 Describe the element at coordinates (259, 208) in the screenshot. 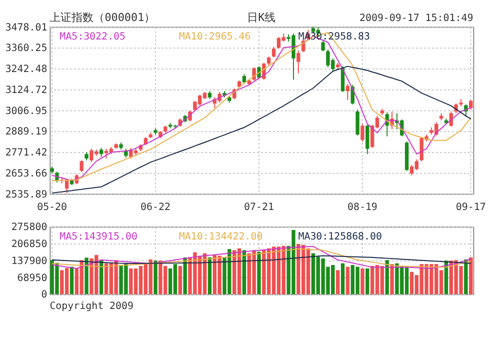

I see `x-tick-label: 07-21` at that location.